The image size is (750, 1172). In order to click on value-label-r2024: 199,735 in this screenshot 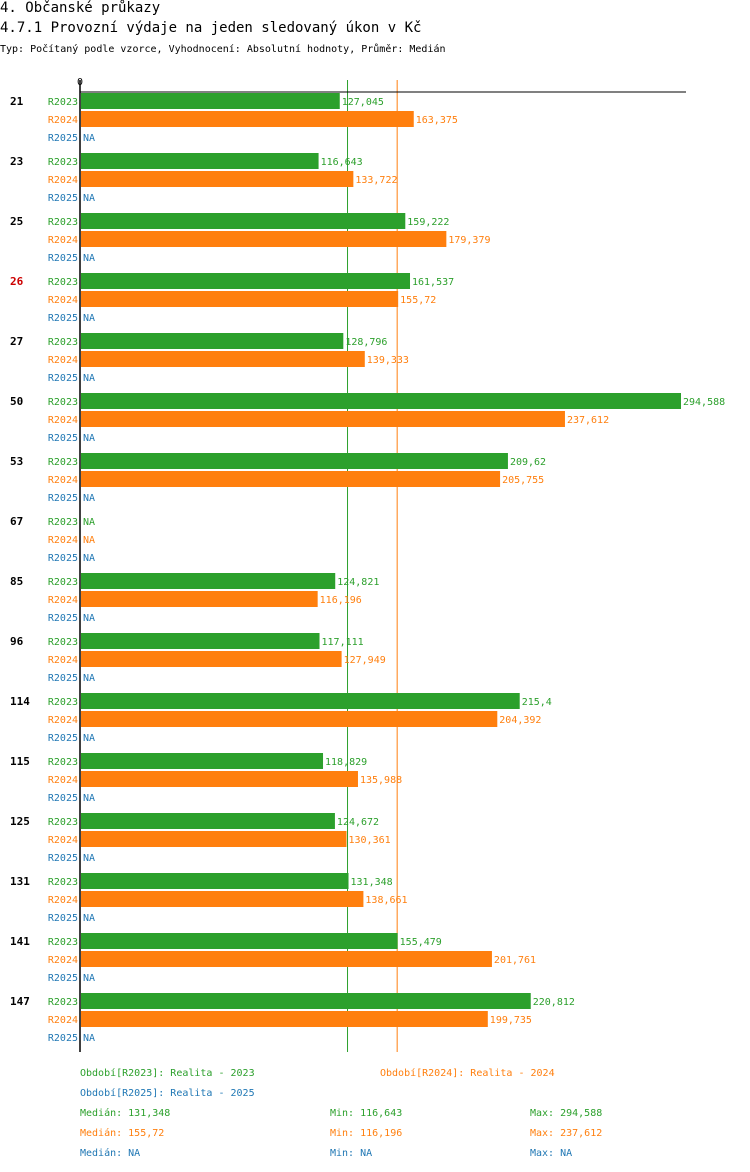, I will do `click(511, 1020)`.